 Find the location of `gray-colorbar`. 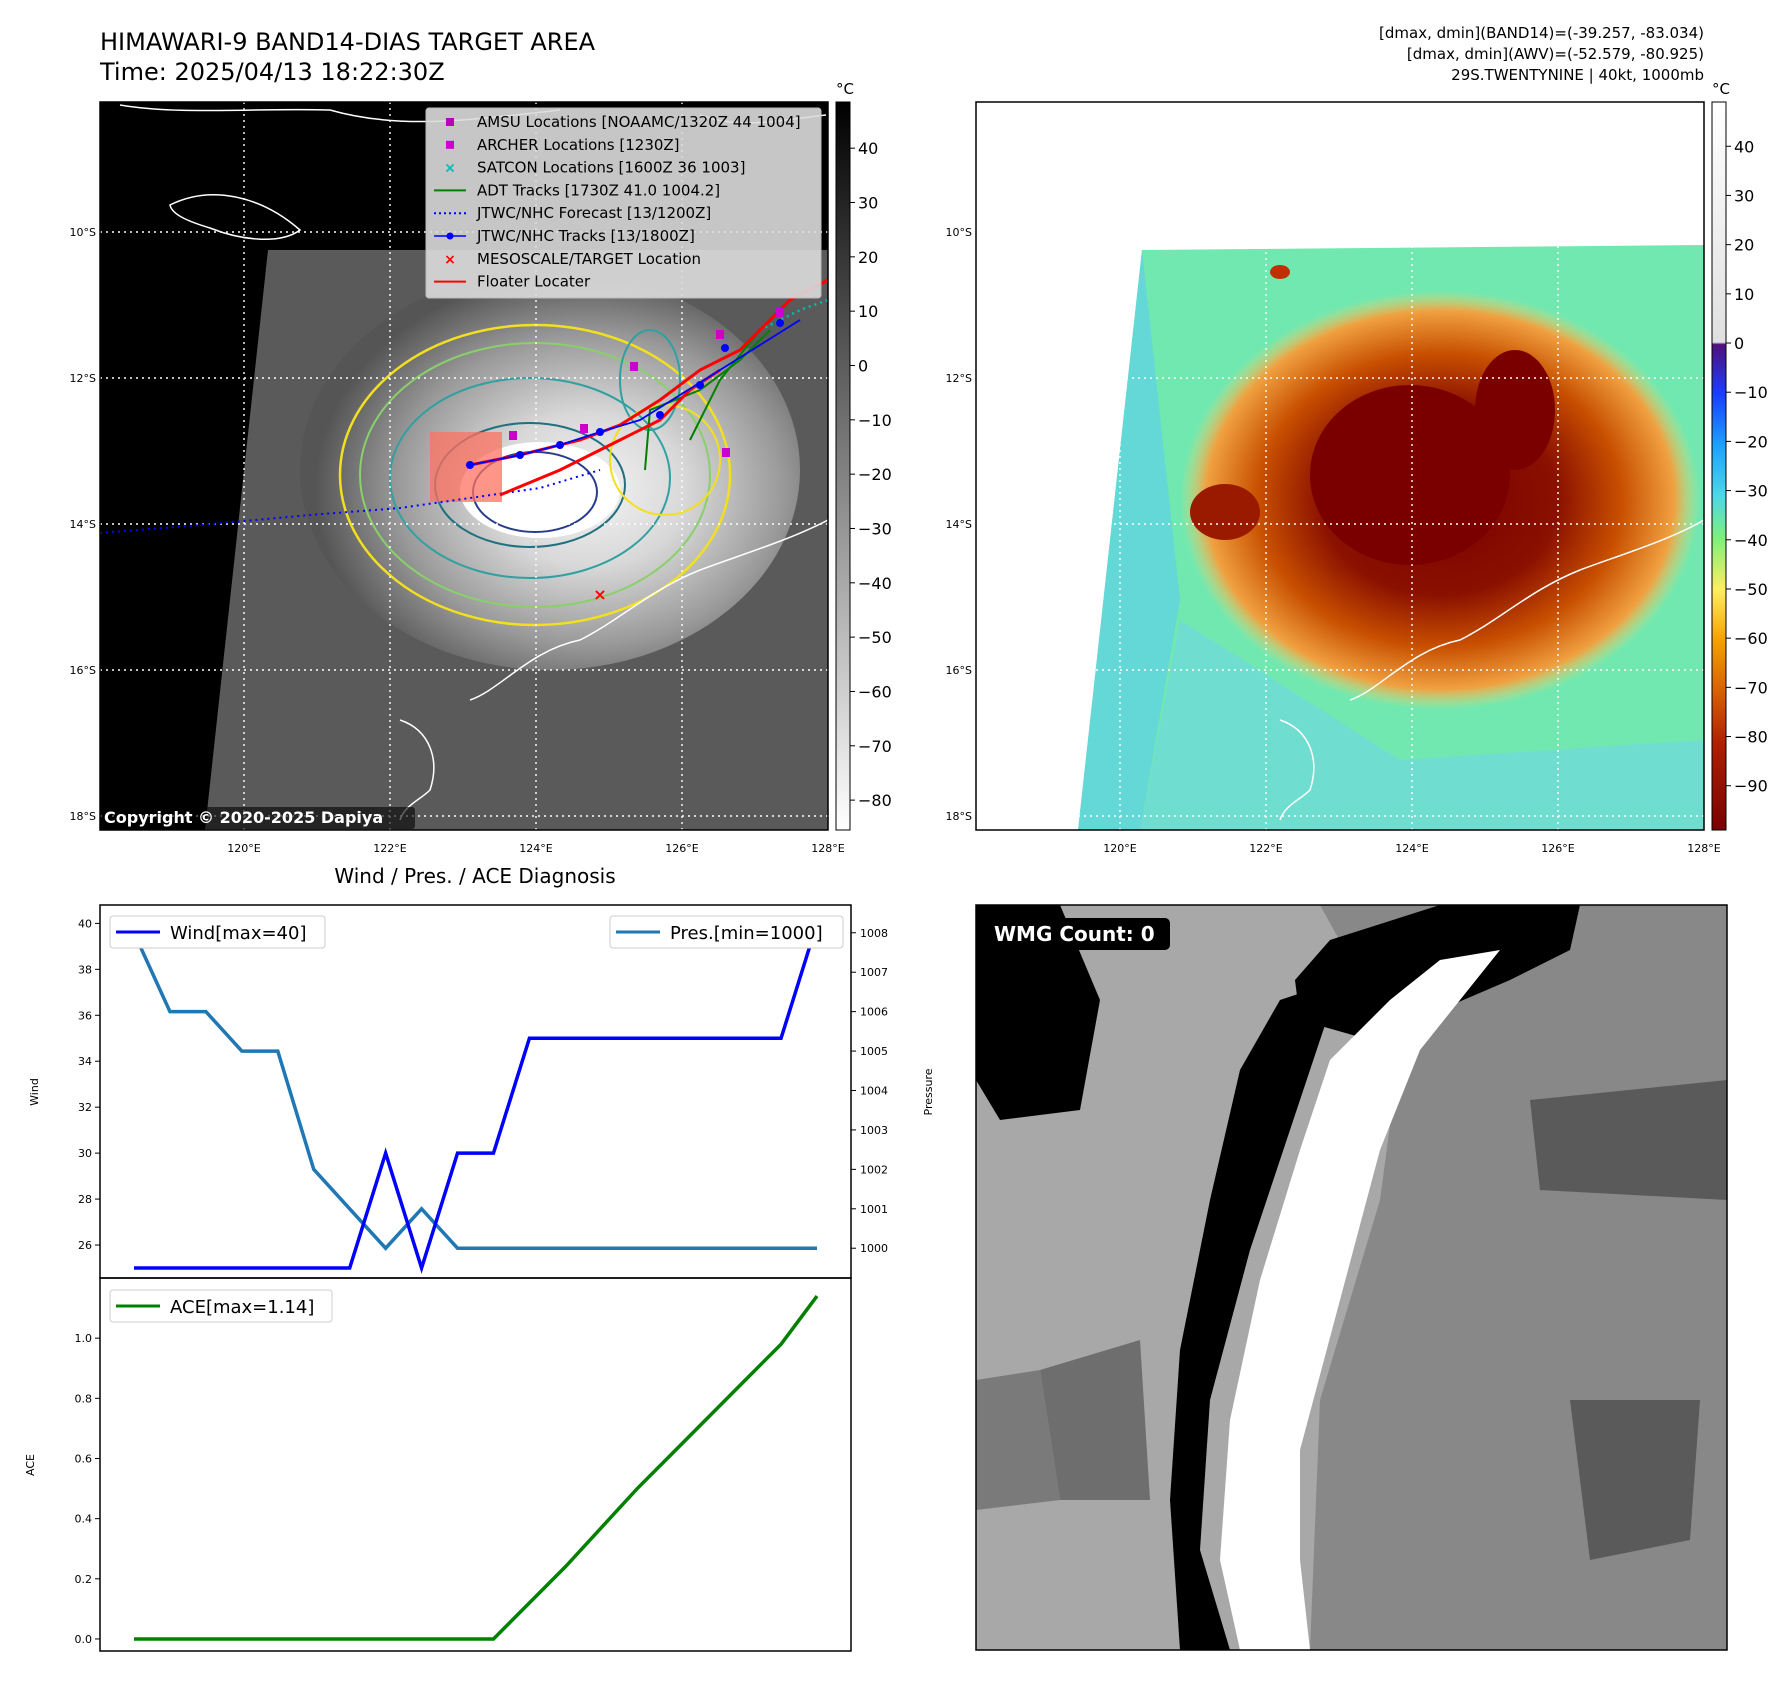

gray-colorbar is located at coordinates (843, 466).